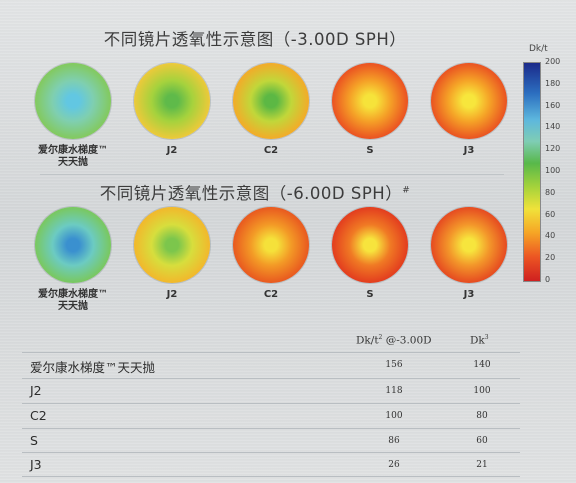 This screenshot has height=483, width=576. I want to click on colorbar-tick-label: 60, so click(550, 214).